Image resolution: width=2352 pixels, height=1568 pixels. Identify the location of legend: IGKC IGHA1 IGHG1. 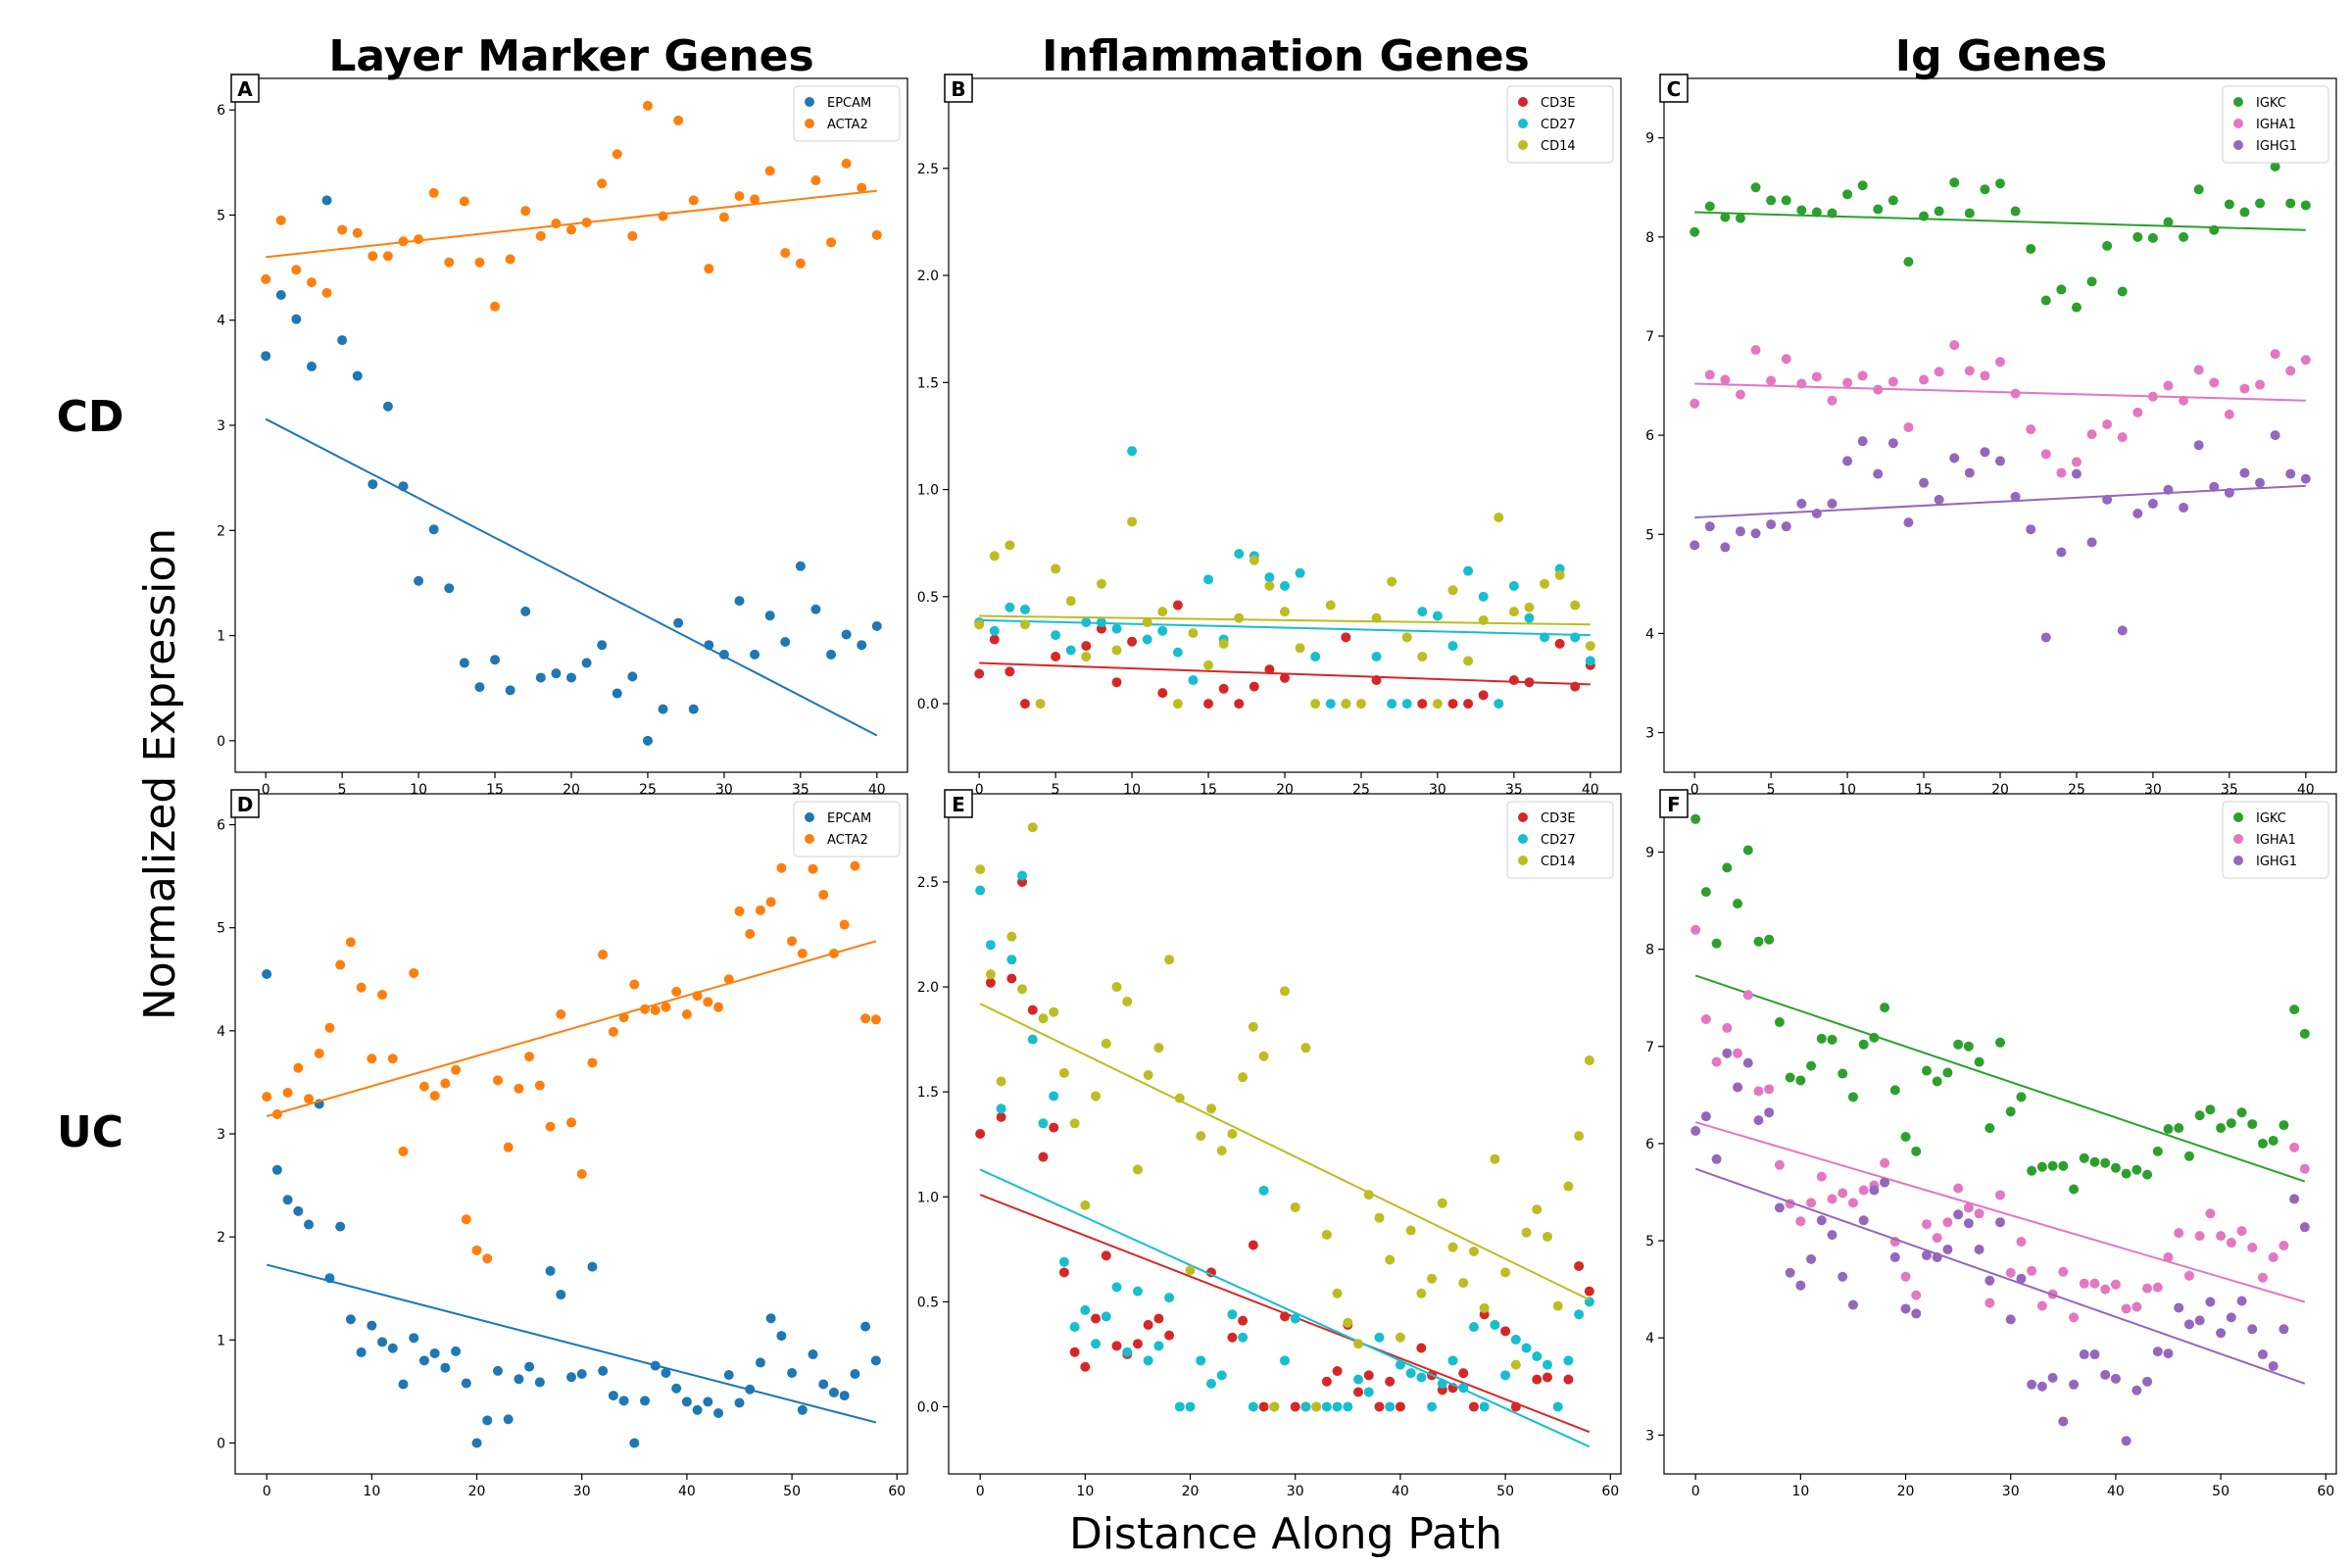
(2275, 840).